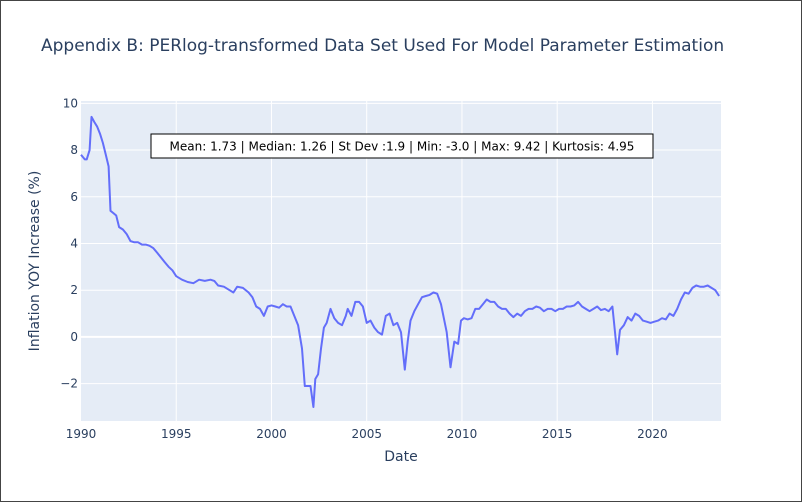 This screenshot has height=502, width=802. What do you see at coordinates (35, 261) in the screenshot?
I see `y-axis-title: Inflation YOY Increase (%)` at bounding box center [35, 261].